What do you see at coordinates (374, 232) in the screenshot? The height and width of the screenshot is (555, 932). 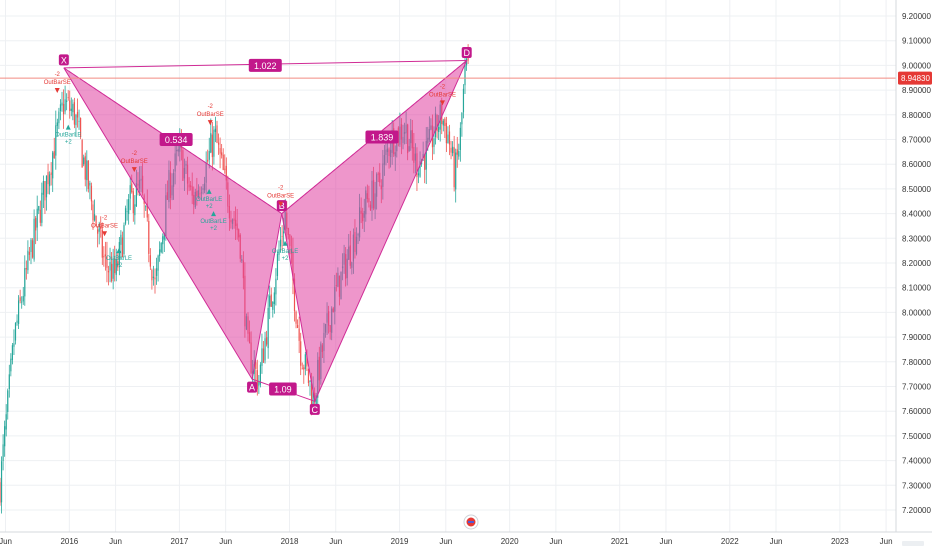 I see `pattern-triangle-bcd` at bounding box center [374, 232].